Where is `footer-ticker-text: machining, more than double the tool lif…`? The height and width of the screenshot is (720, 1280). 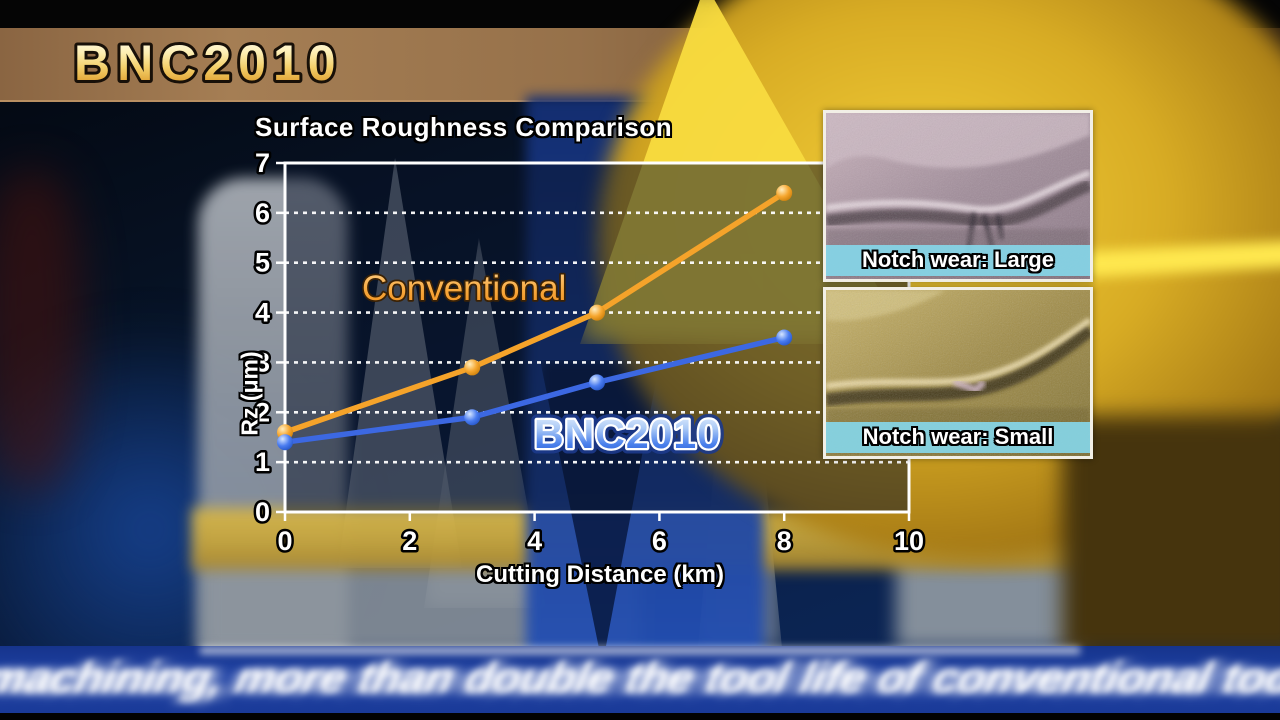 footer-ticker-text: machining, more than double the tool lif… is located at coordinates (640, 677).